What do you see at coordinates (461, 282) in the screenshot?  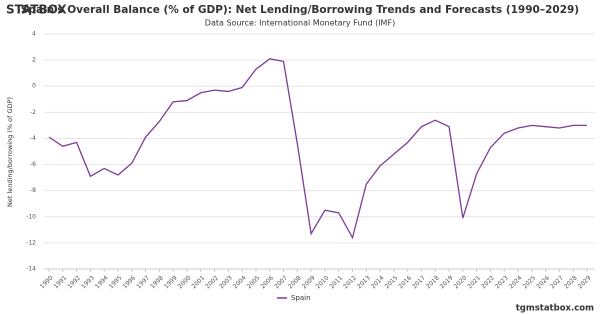 I see `x-tick-label: 2020` at bounding box center [461, 282].